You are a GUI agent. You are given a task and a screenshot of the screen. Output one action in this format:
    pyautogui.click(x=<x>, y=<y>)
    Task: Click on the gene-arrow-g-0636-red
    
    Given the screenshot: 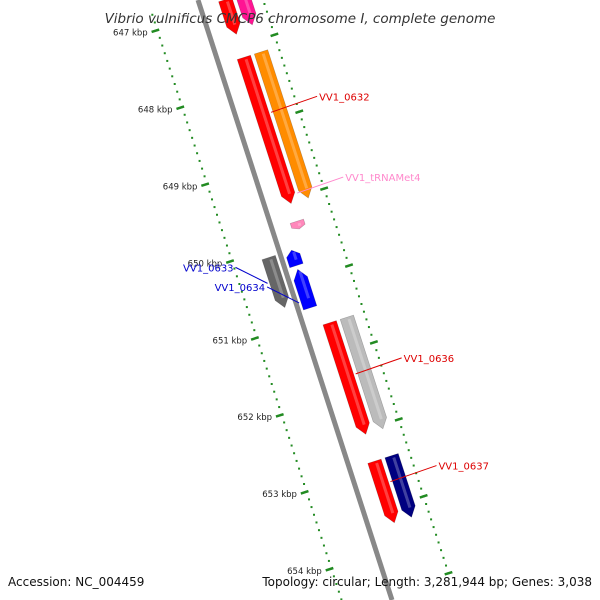 What is the action you would take?
    pyautogui.click(x=346, y=377)
    